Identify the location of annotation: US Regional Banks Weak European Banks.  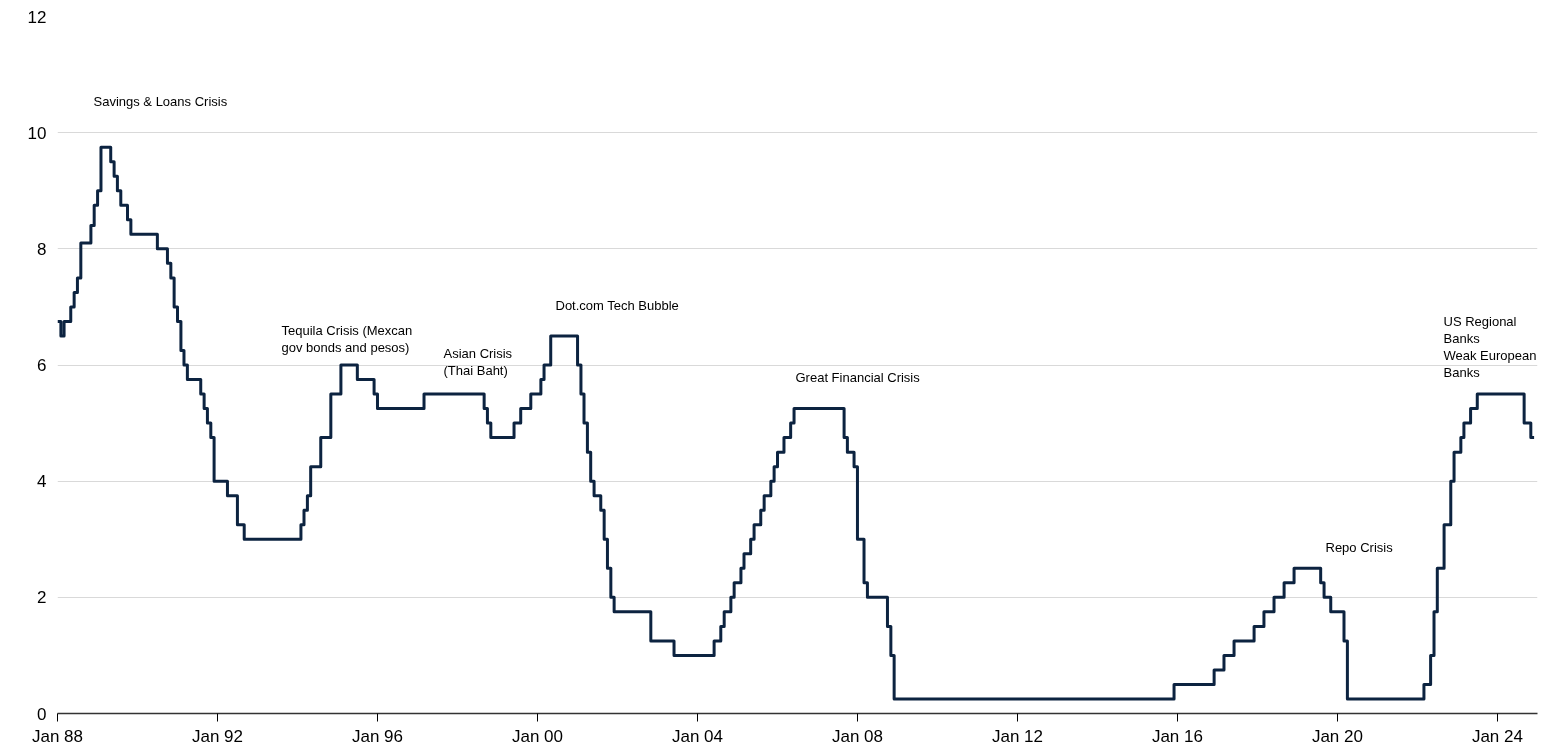
(1490, 347).